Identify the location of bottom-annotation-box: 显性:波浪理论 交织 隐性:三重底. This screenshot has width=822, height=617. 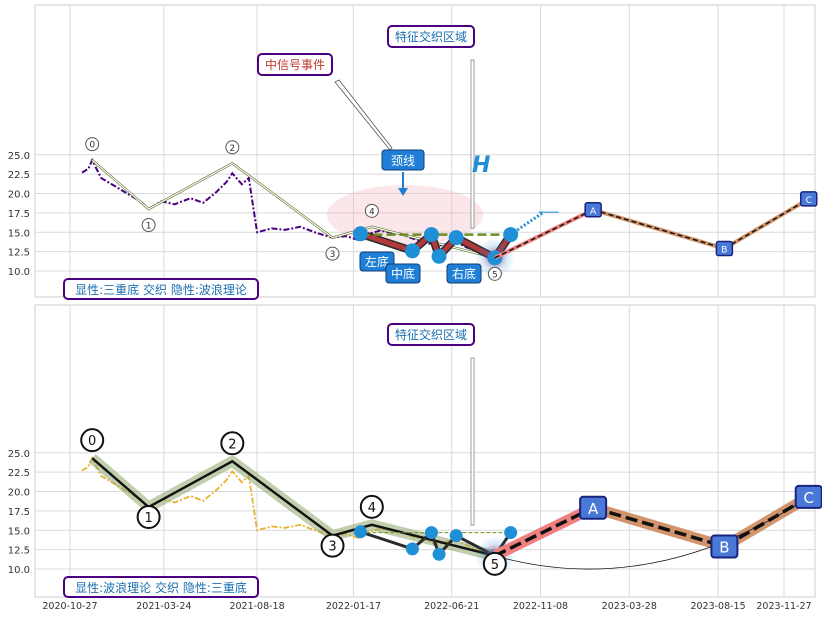
(161, 587).